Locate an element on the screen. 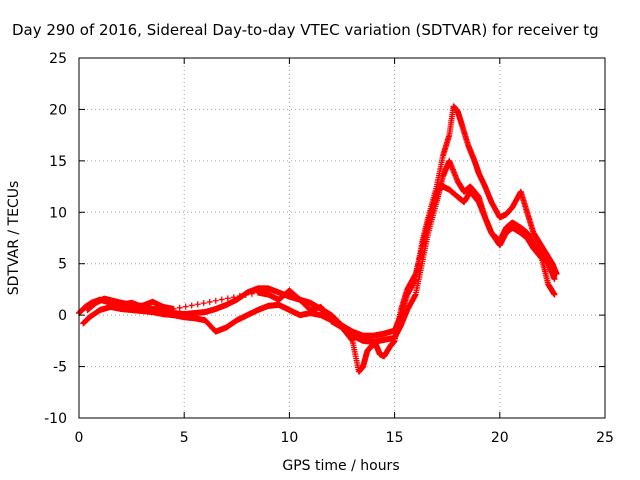 The height and width of the screenshot is (480, 640). x-tick-label: 10 is located at coordinates (289, 438).